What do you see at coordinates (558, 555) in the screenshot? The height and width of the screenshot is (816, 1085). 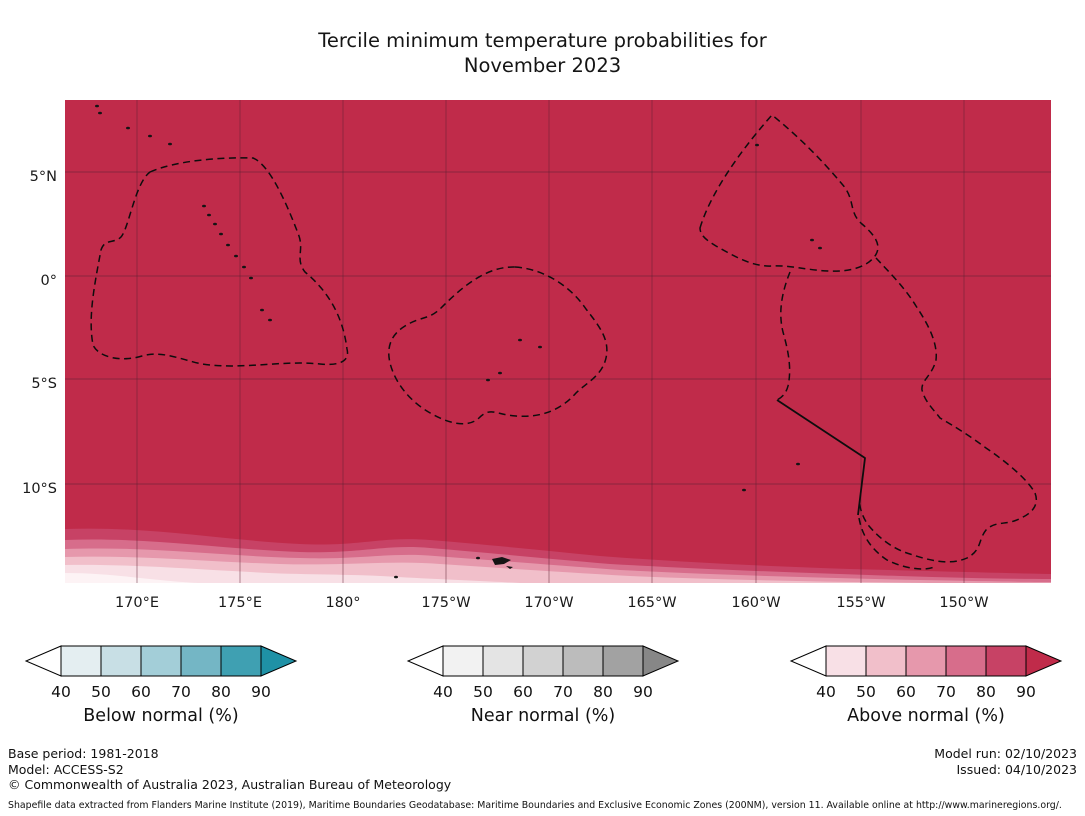 I see `probability-contour-bands` at bounding box center [558, 555].